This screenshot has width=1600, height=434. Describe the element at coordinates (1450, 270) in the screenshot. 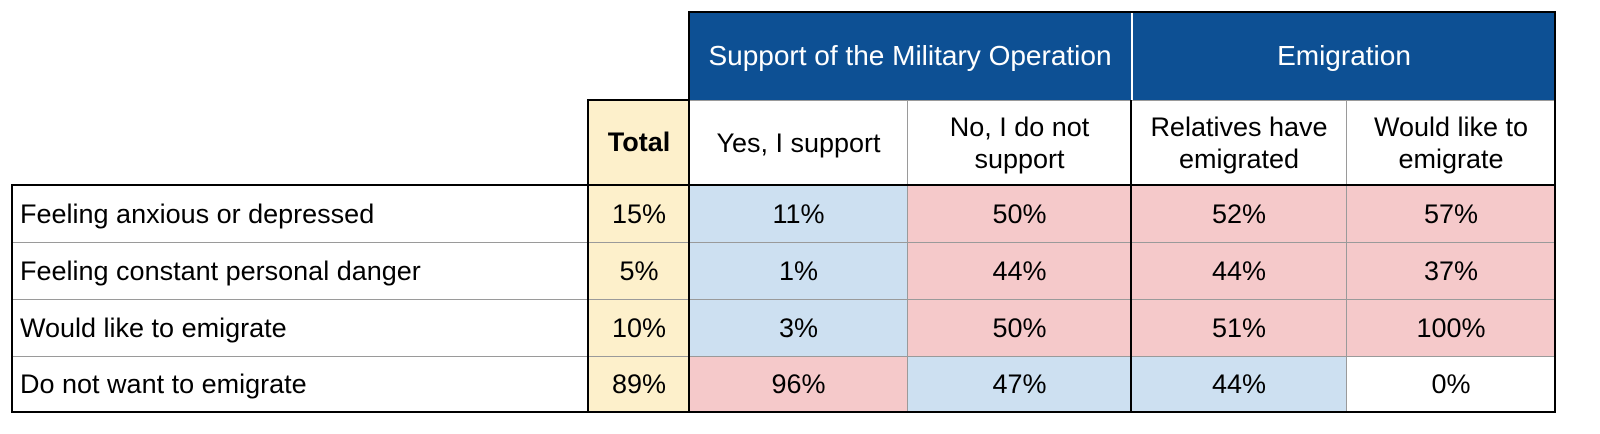

I see `table-cell: 37%` at that location.